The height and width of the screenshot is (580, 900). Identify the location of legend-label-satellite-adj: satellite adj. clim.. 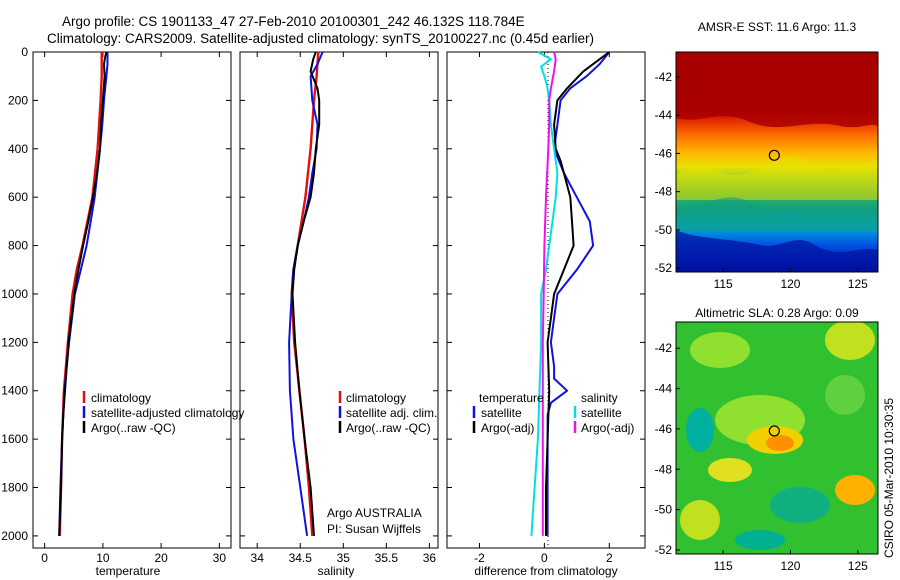
(391, 413).